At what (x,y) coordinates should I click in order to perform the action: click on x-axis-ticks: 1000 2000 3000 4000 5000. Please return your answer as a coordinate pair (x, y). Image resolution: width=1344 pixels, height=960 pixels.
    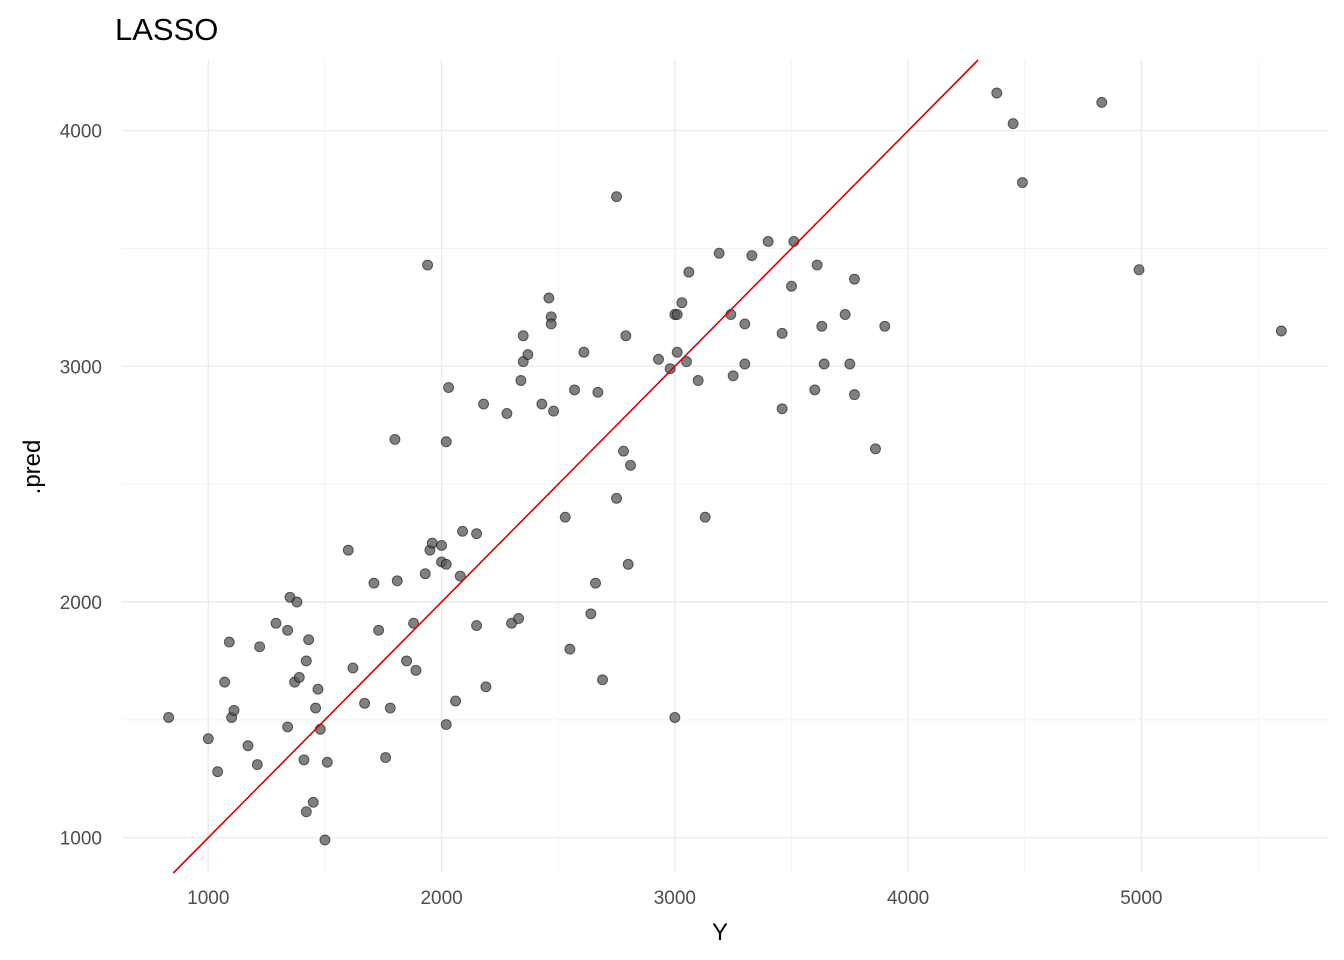
    Looking at the image, I should click on (674, 898).